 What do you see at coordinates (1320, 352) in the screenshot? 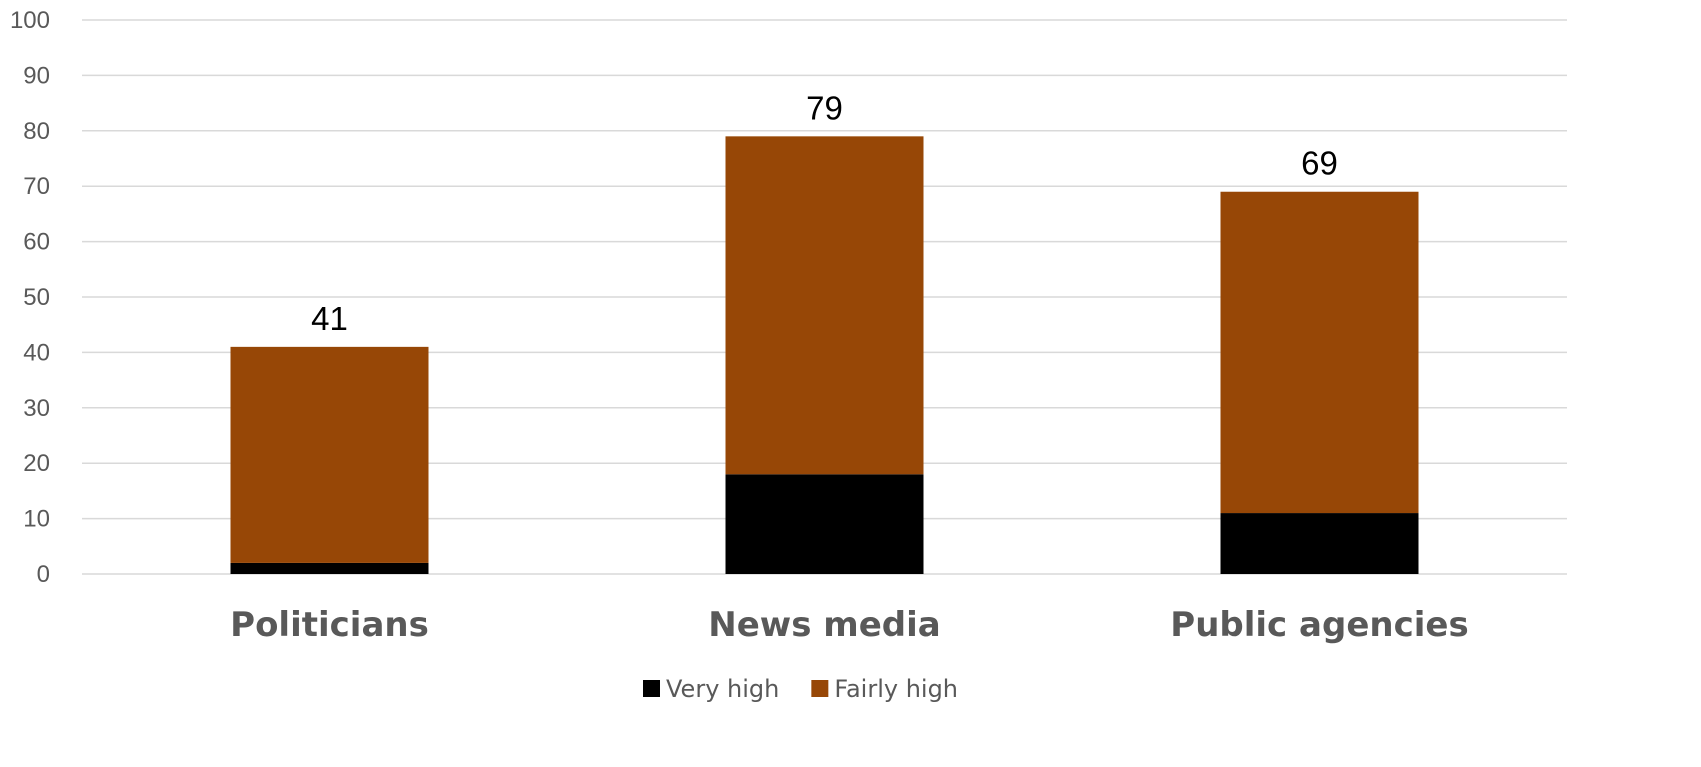
I see `bar-fairly-high-public-agencies` at bounding box center [1320, 352].